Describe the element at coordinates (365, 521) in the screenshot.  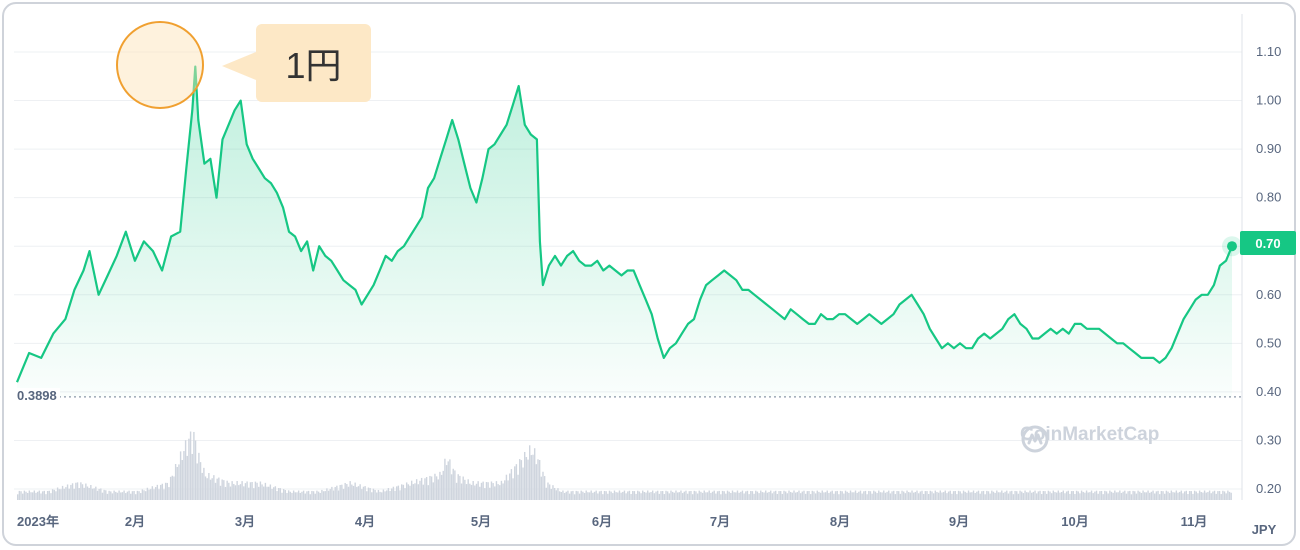
I see `x-tick-label: 4月` at that location.